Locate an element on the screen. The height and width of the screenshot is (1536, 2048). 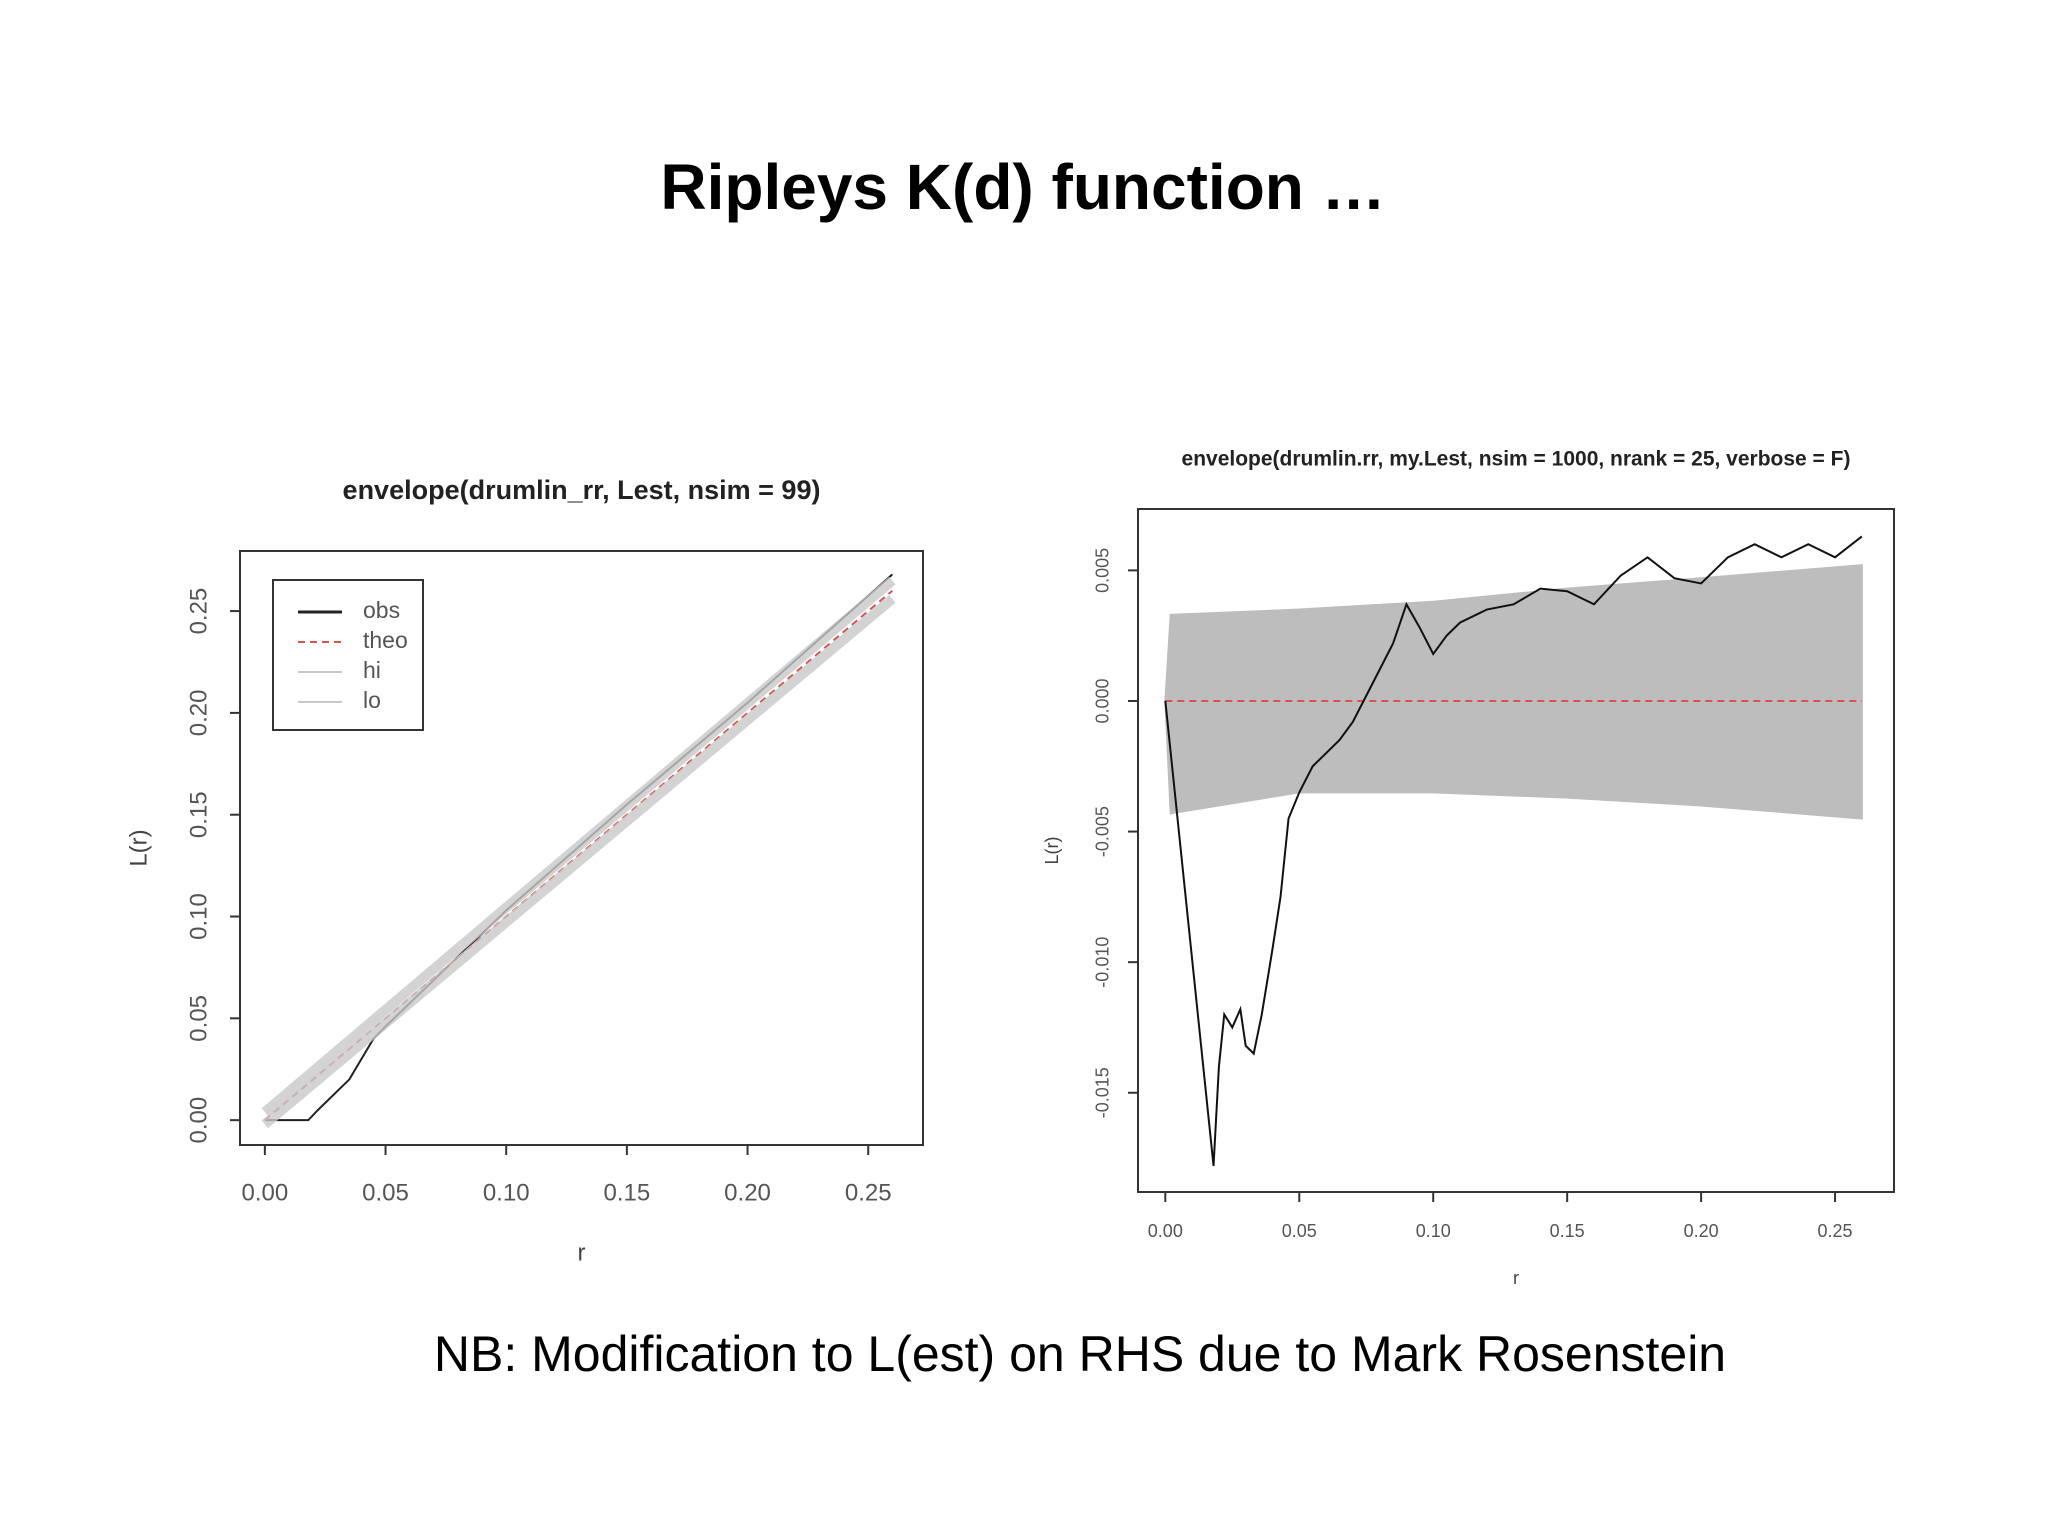
chart-title: envelope(drumlin_rr, Lest, nsim = 99) is located at coordinates (582, 490).